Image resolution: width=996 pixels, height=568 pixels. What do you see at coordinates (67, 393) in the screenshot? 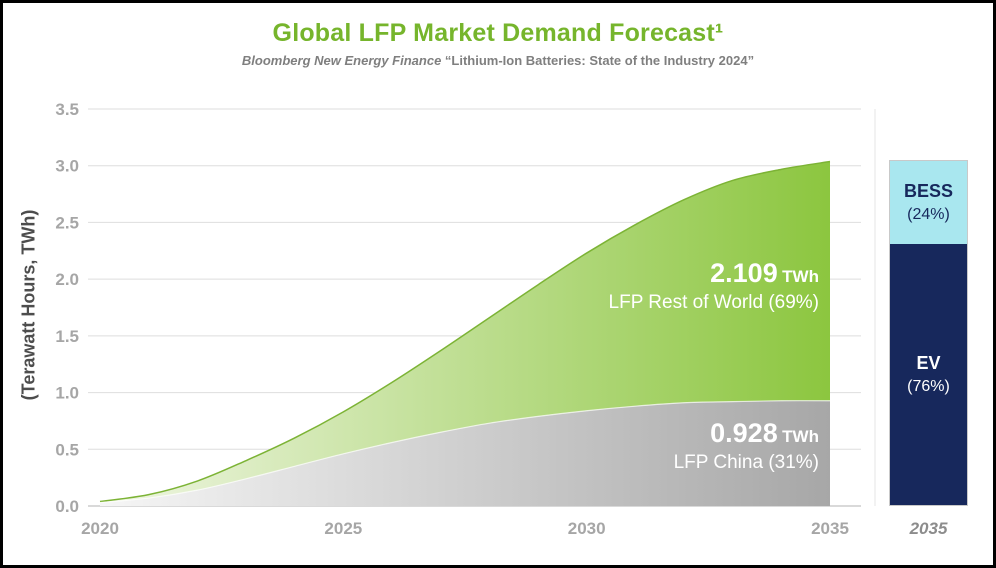
I see `y-tick-label: 1.0` at bounding box center [67, 393].